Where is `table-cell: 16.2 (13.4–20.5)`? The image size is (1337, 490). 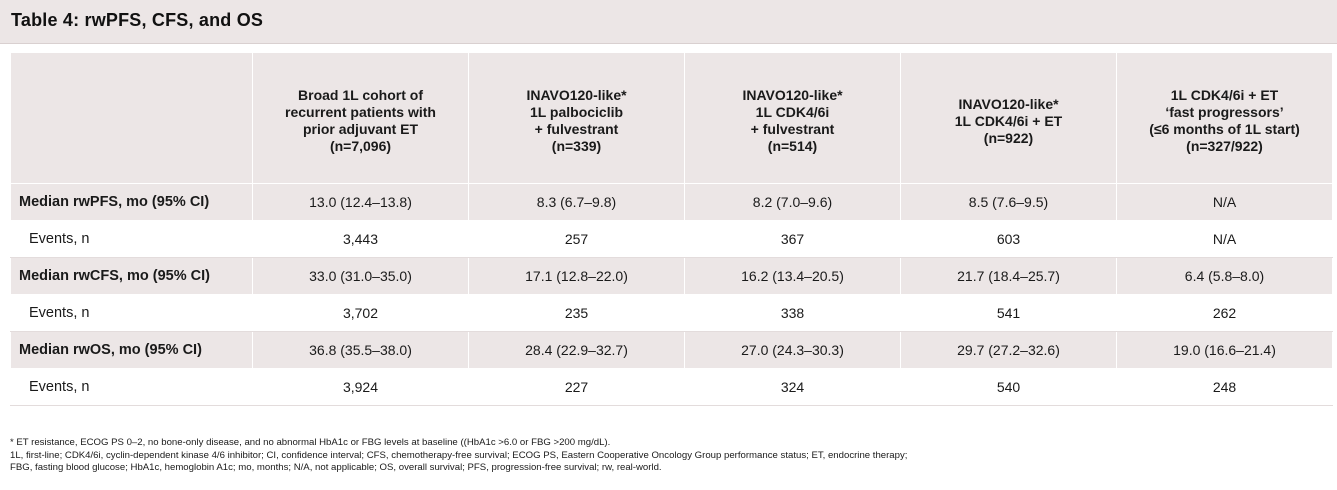
table-cell: 16.2 (13.4–20.5) is located at coordinates (792, 276).